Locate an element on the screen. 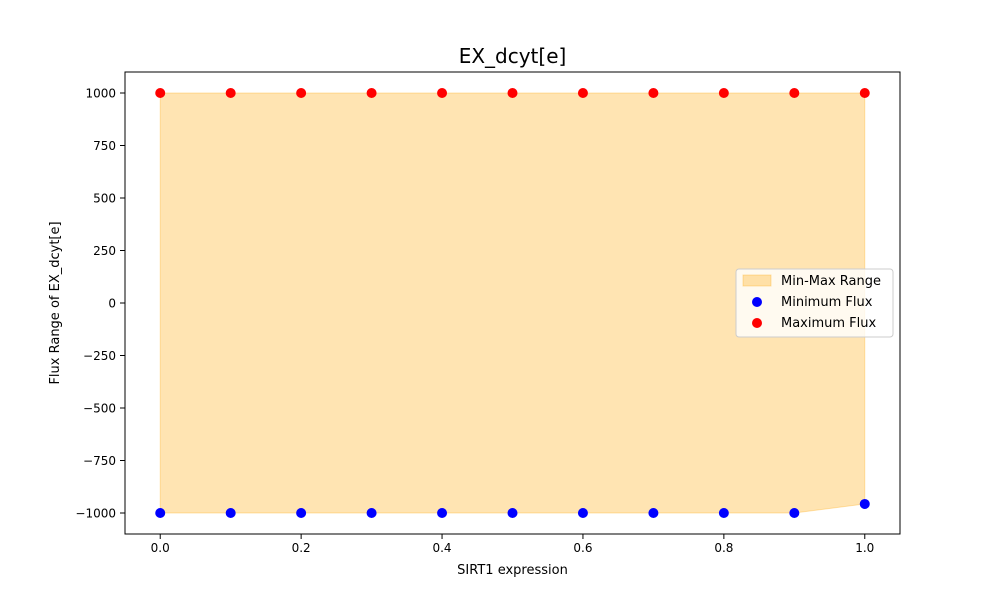 The width and height of the screenshot is (1000, 605). x-tick-label: 0.0 is located at coordinates (160, 548).